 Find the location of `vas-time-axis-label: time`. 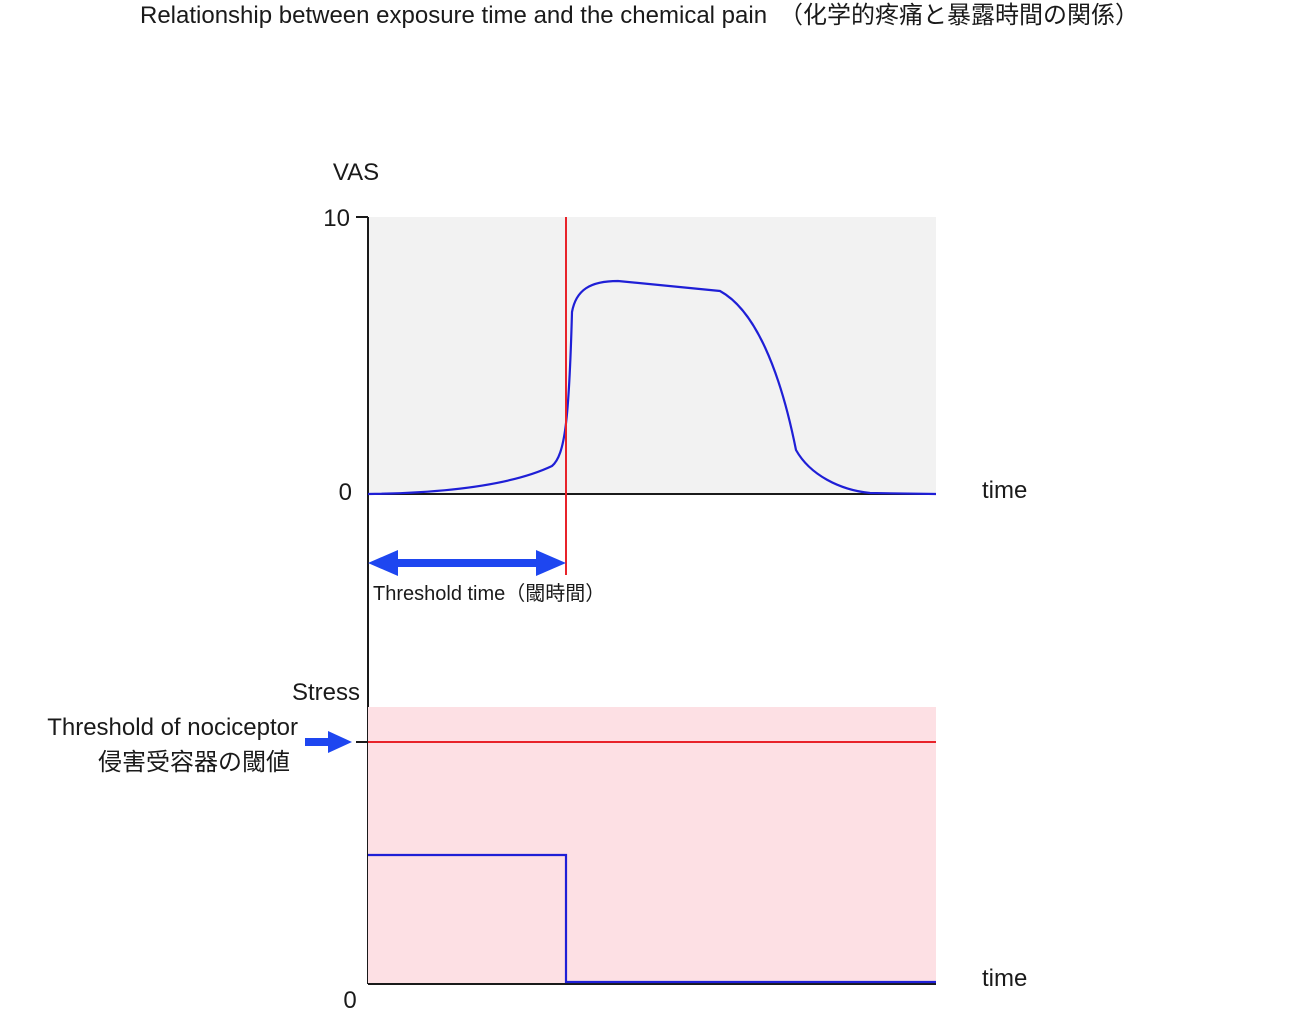

vas-time-axis-label: time is located at coordinates (1004, 490).